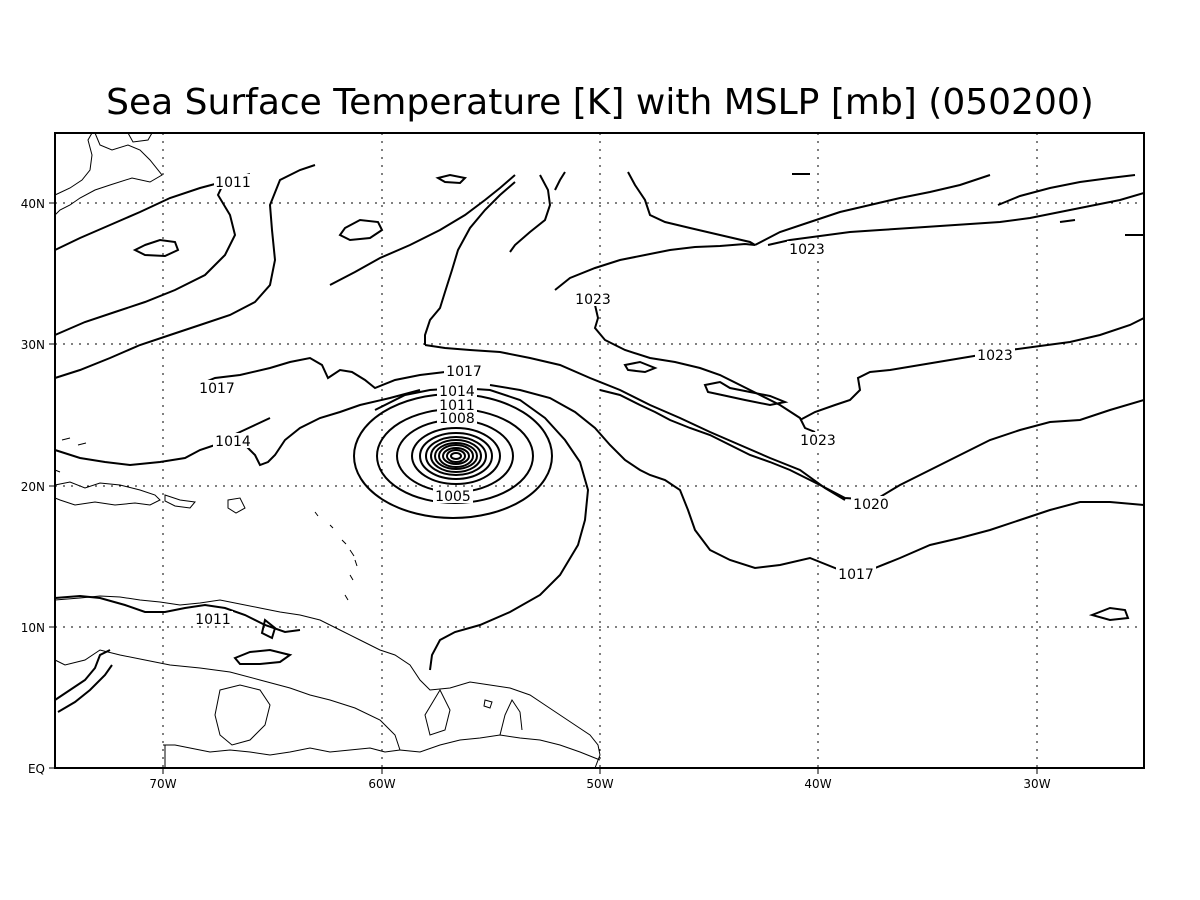 This screenshot has height=900, width=1200. I want to click on x-axis: 70W 60W 50W 40W 30W, so click(600, 779).